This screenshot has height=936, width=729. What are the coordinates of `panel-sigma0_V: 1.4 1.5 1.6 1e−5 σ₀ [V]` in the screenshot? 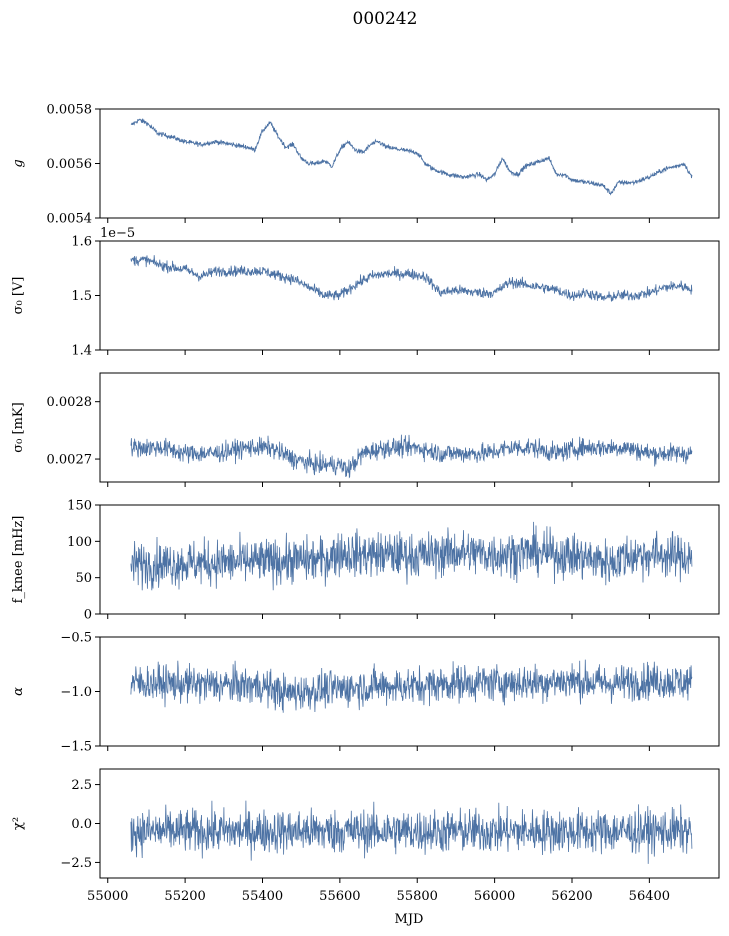 It's located at (365, 292).